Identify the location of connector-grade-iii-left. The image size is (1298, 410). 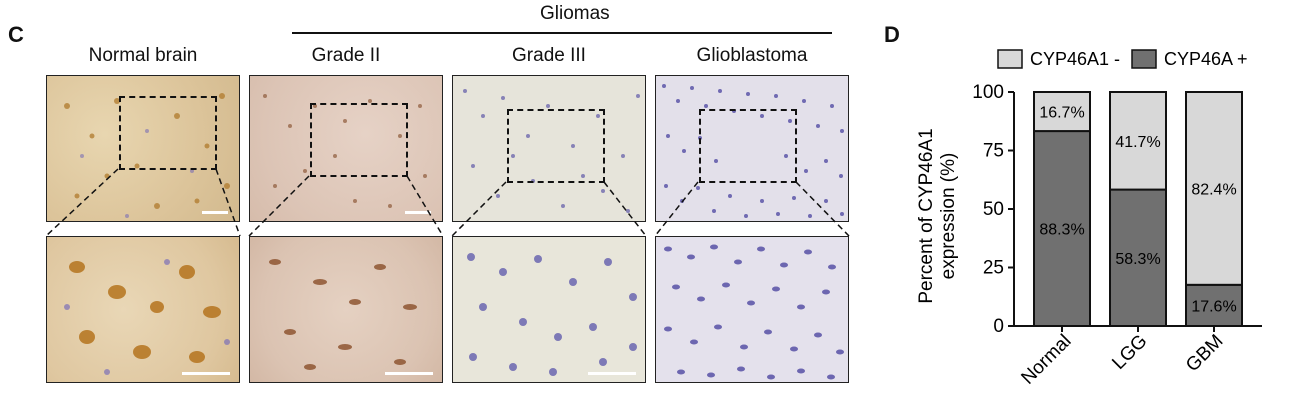
(479, 209).